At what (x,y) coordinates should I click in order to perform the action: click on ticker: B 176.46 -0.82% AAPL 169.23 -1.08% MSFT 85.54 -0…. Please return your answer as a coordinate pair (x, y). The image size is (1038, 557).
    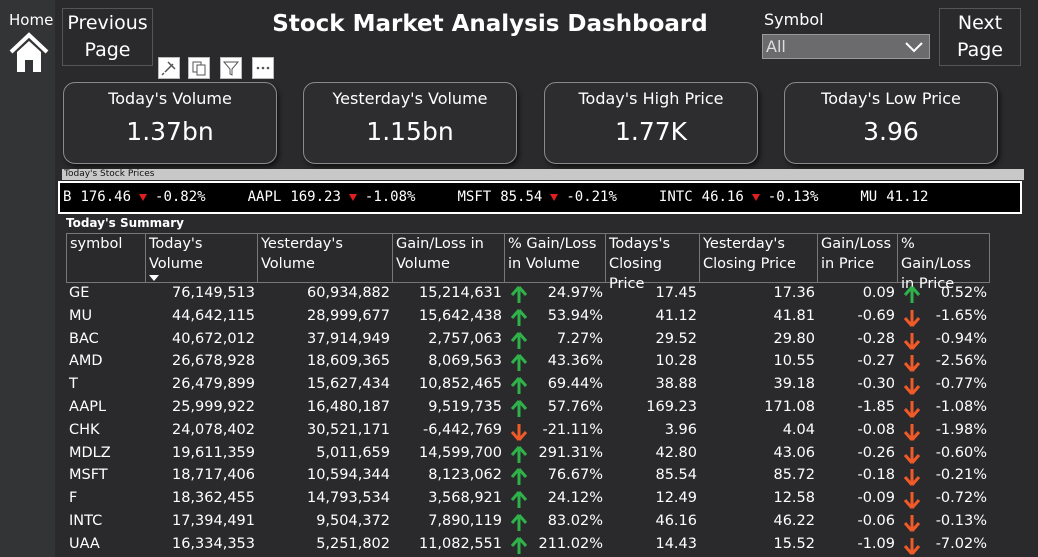
    Looking at the image, I should click on (540, 197).